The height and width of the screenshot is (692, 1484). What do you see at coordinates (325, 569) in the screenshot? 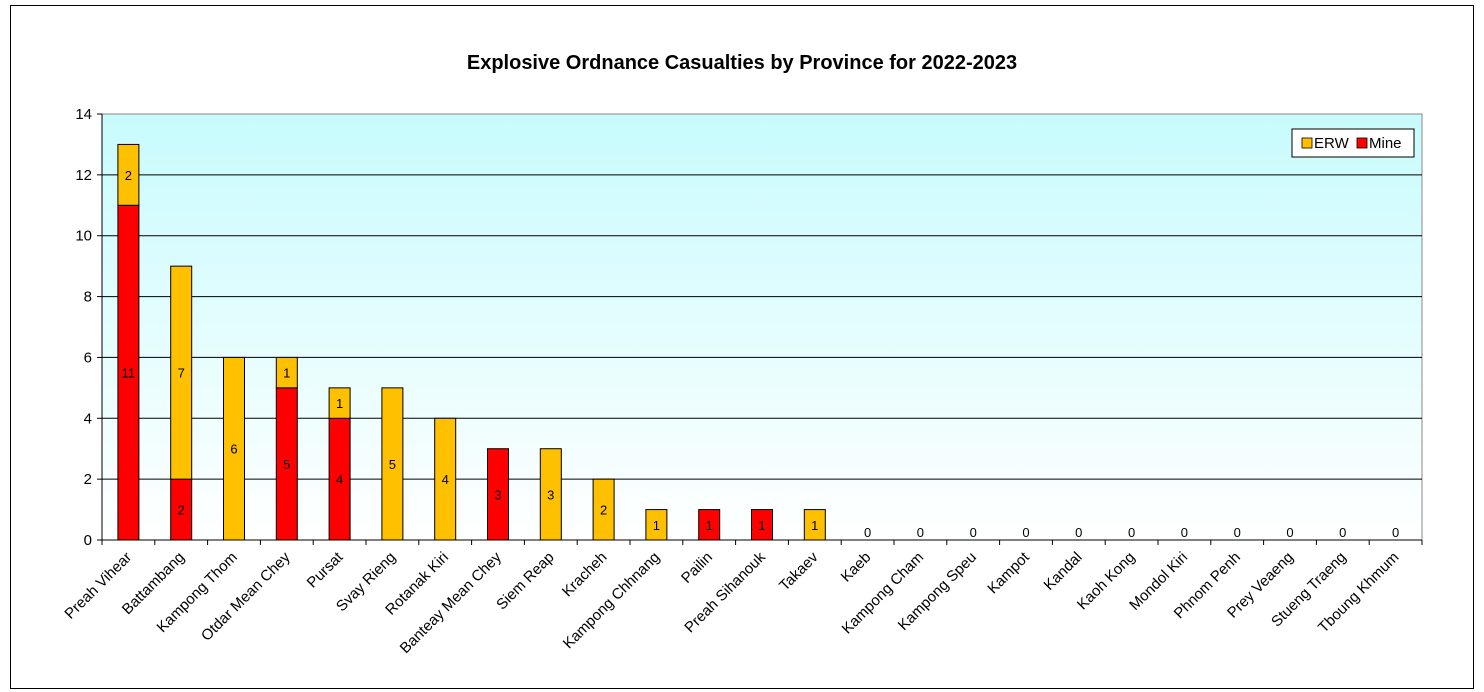
I see `x-category-label: Pursat` at bounding box center [325, 569].